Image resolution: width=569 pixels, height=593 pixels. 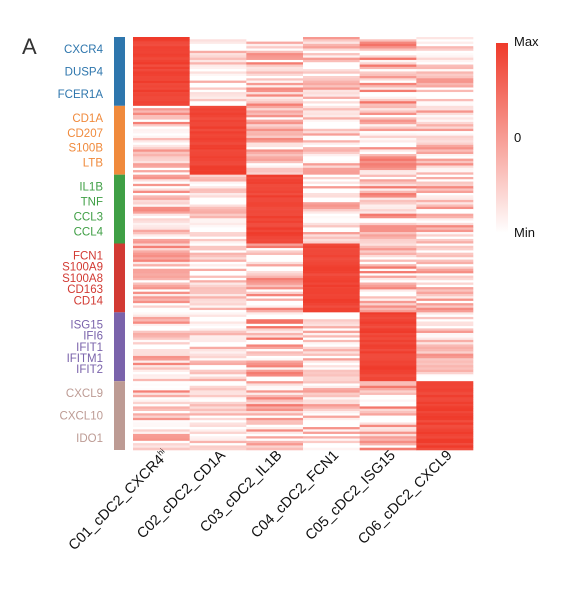 What do you see at coordinates (89, 348) in the screenshot?
I see `gene-label: IFIT1` at bounding box center [89, 348].